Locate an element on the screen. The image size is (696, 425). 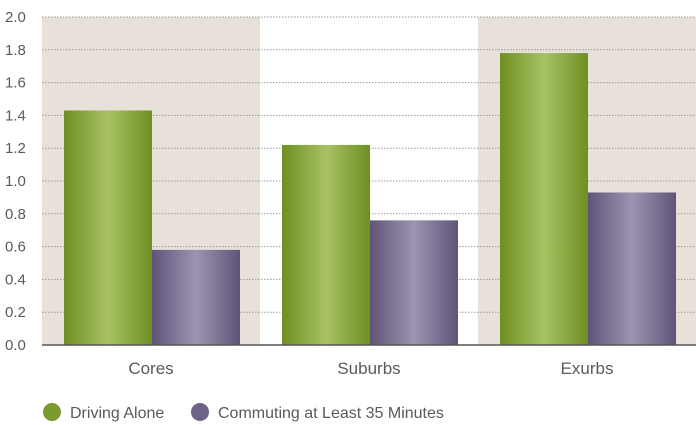
bar-suburbs-driving-alone is located at coordinates (326, 244).